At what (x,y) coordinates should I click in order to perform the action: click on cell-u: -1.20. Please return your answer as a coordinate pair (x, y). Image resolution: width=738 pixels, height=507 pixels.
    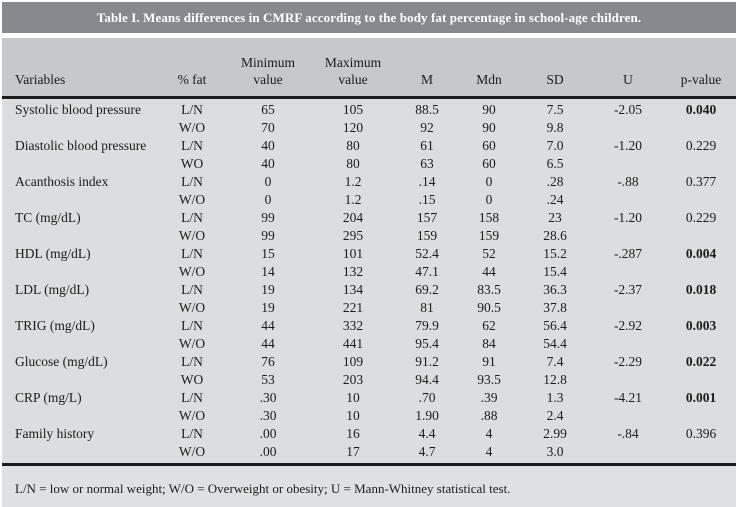
    Looking at the image, I should click on (628, 146).